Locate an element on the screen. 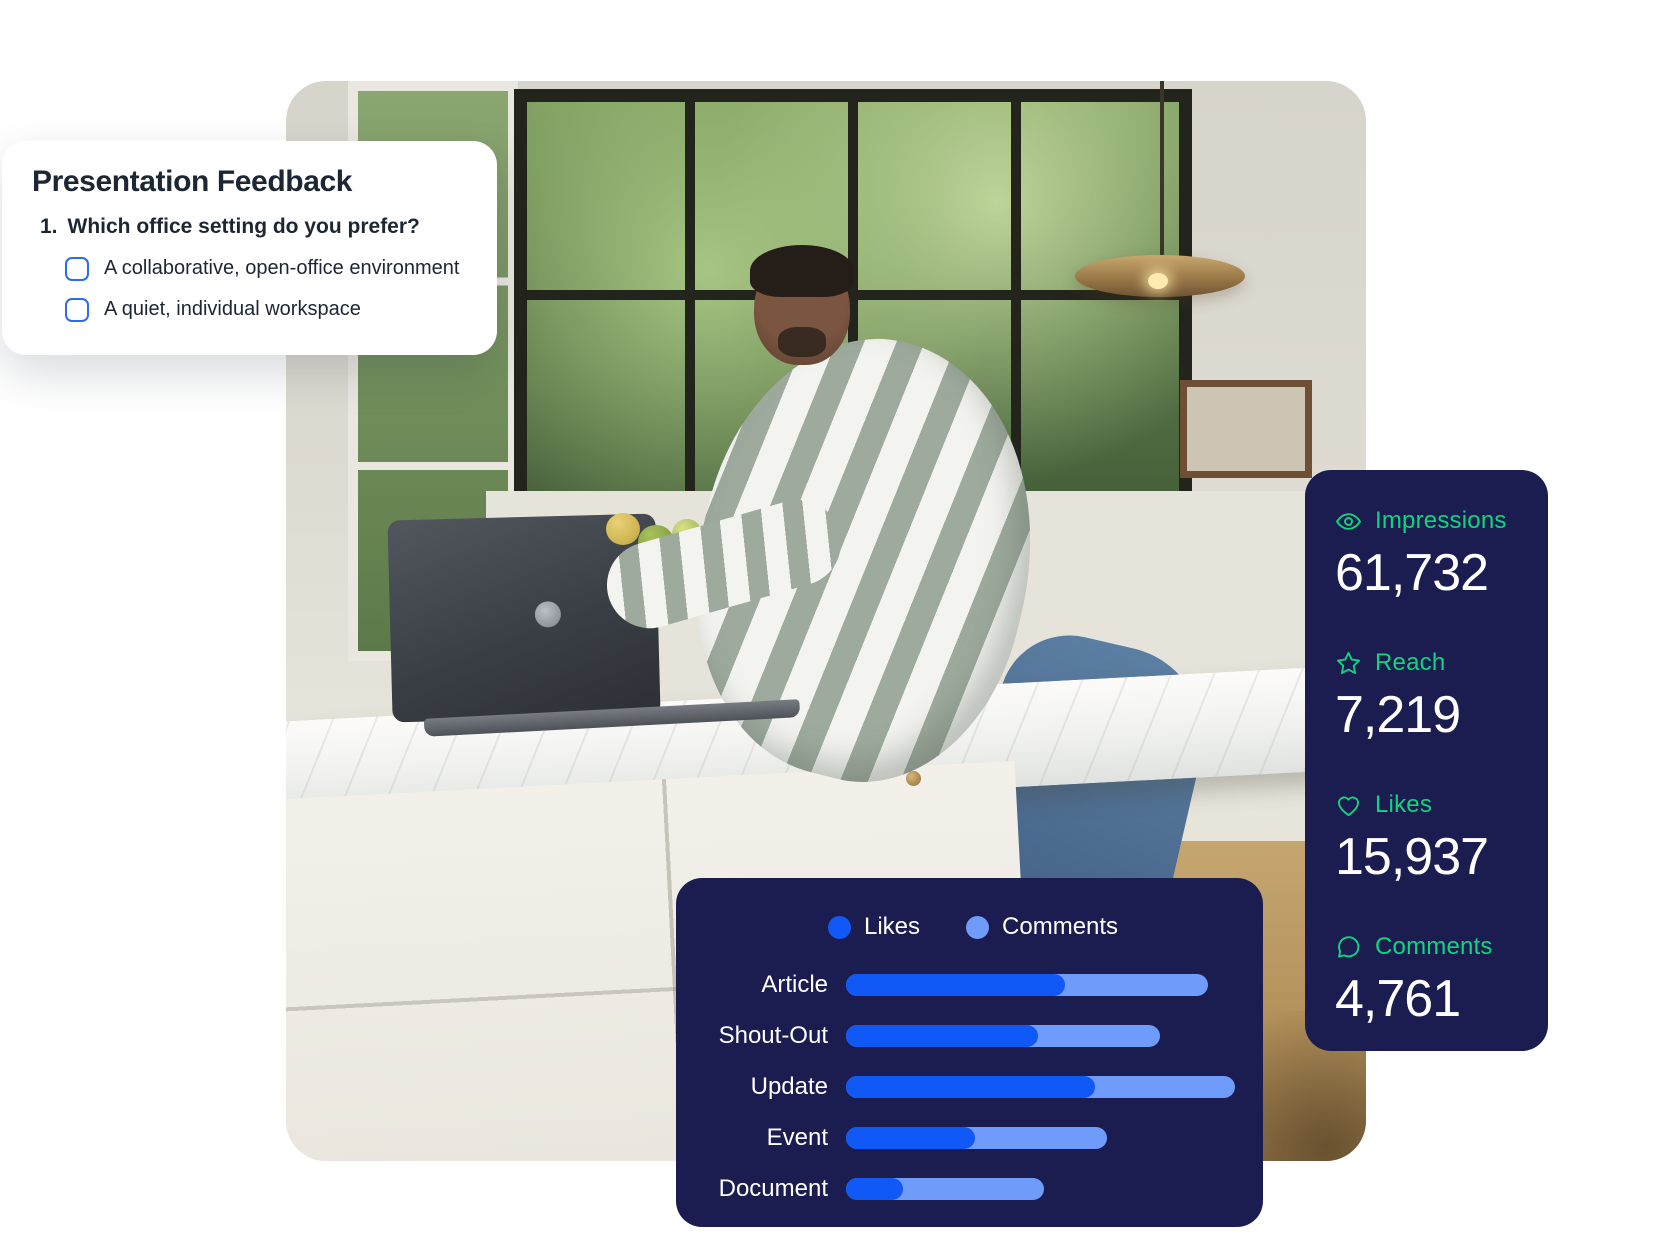 The image size is (1654, 1240). feedback-option: A collaborative, open-office environment is located at coordinates (281, 268).